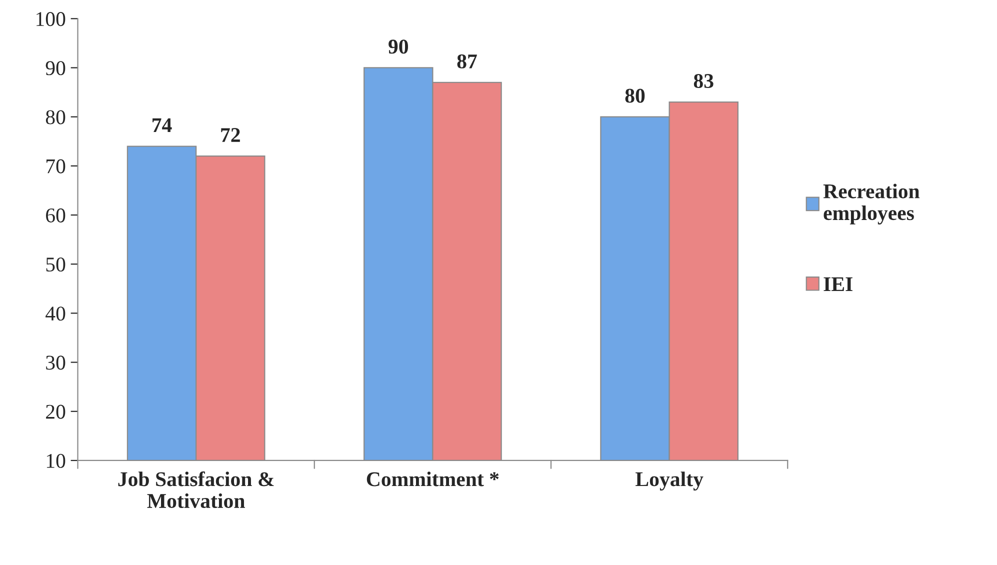 The height and width of the screenshot is (565, 997). I want to click on y-tick-label: 30, so click(56, 363).